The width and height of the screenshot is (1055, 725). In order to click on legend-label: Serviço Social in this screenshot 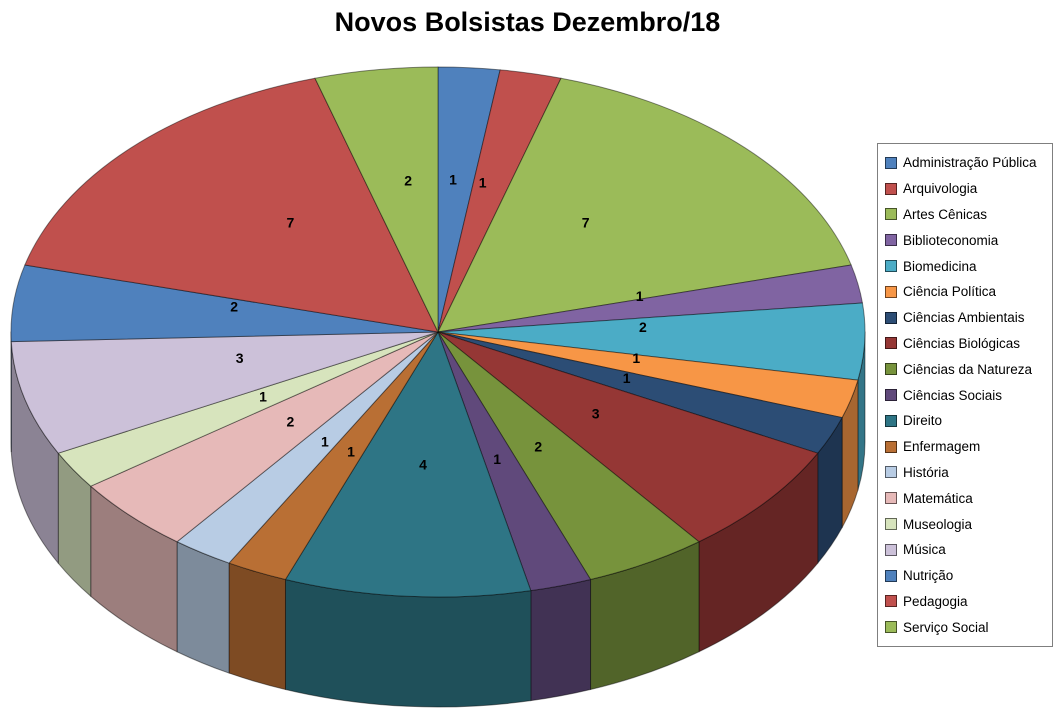, I will do `click(946, 627)`.